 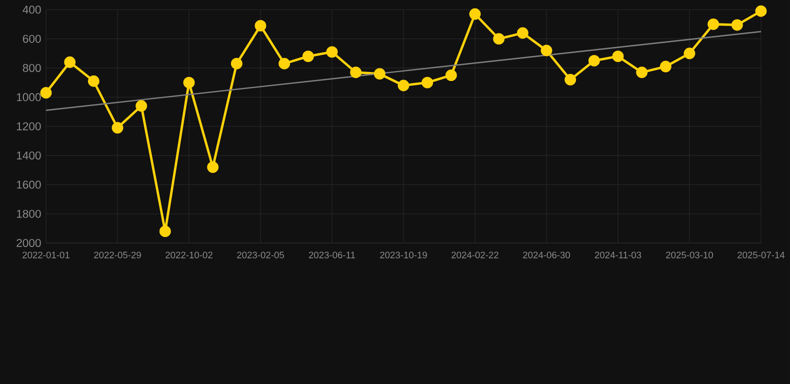 What do you see at coordinates (28, 214) in the screenshot?
I see `y-tick-label: 1800` at bounding box center [28, 214].